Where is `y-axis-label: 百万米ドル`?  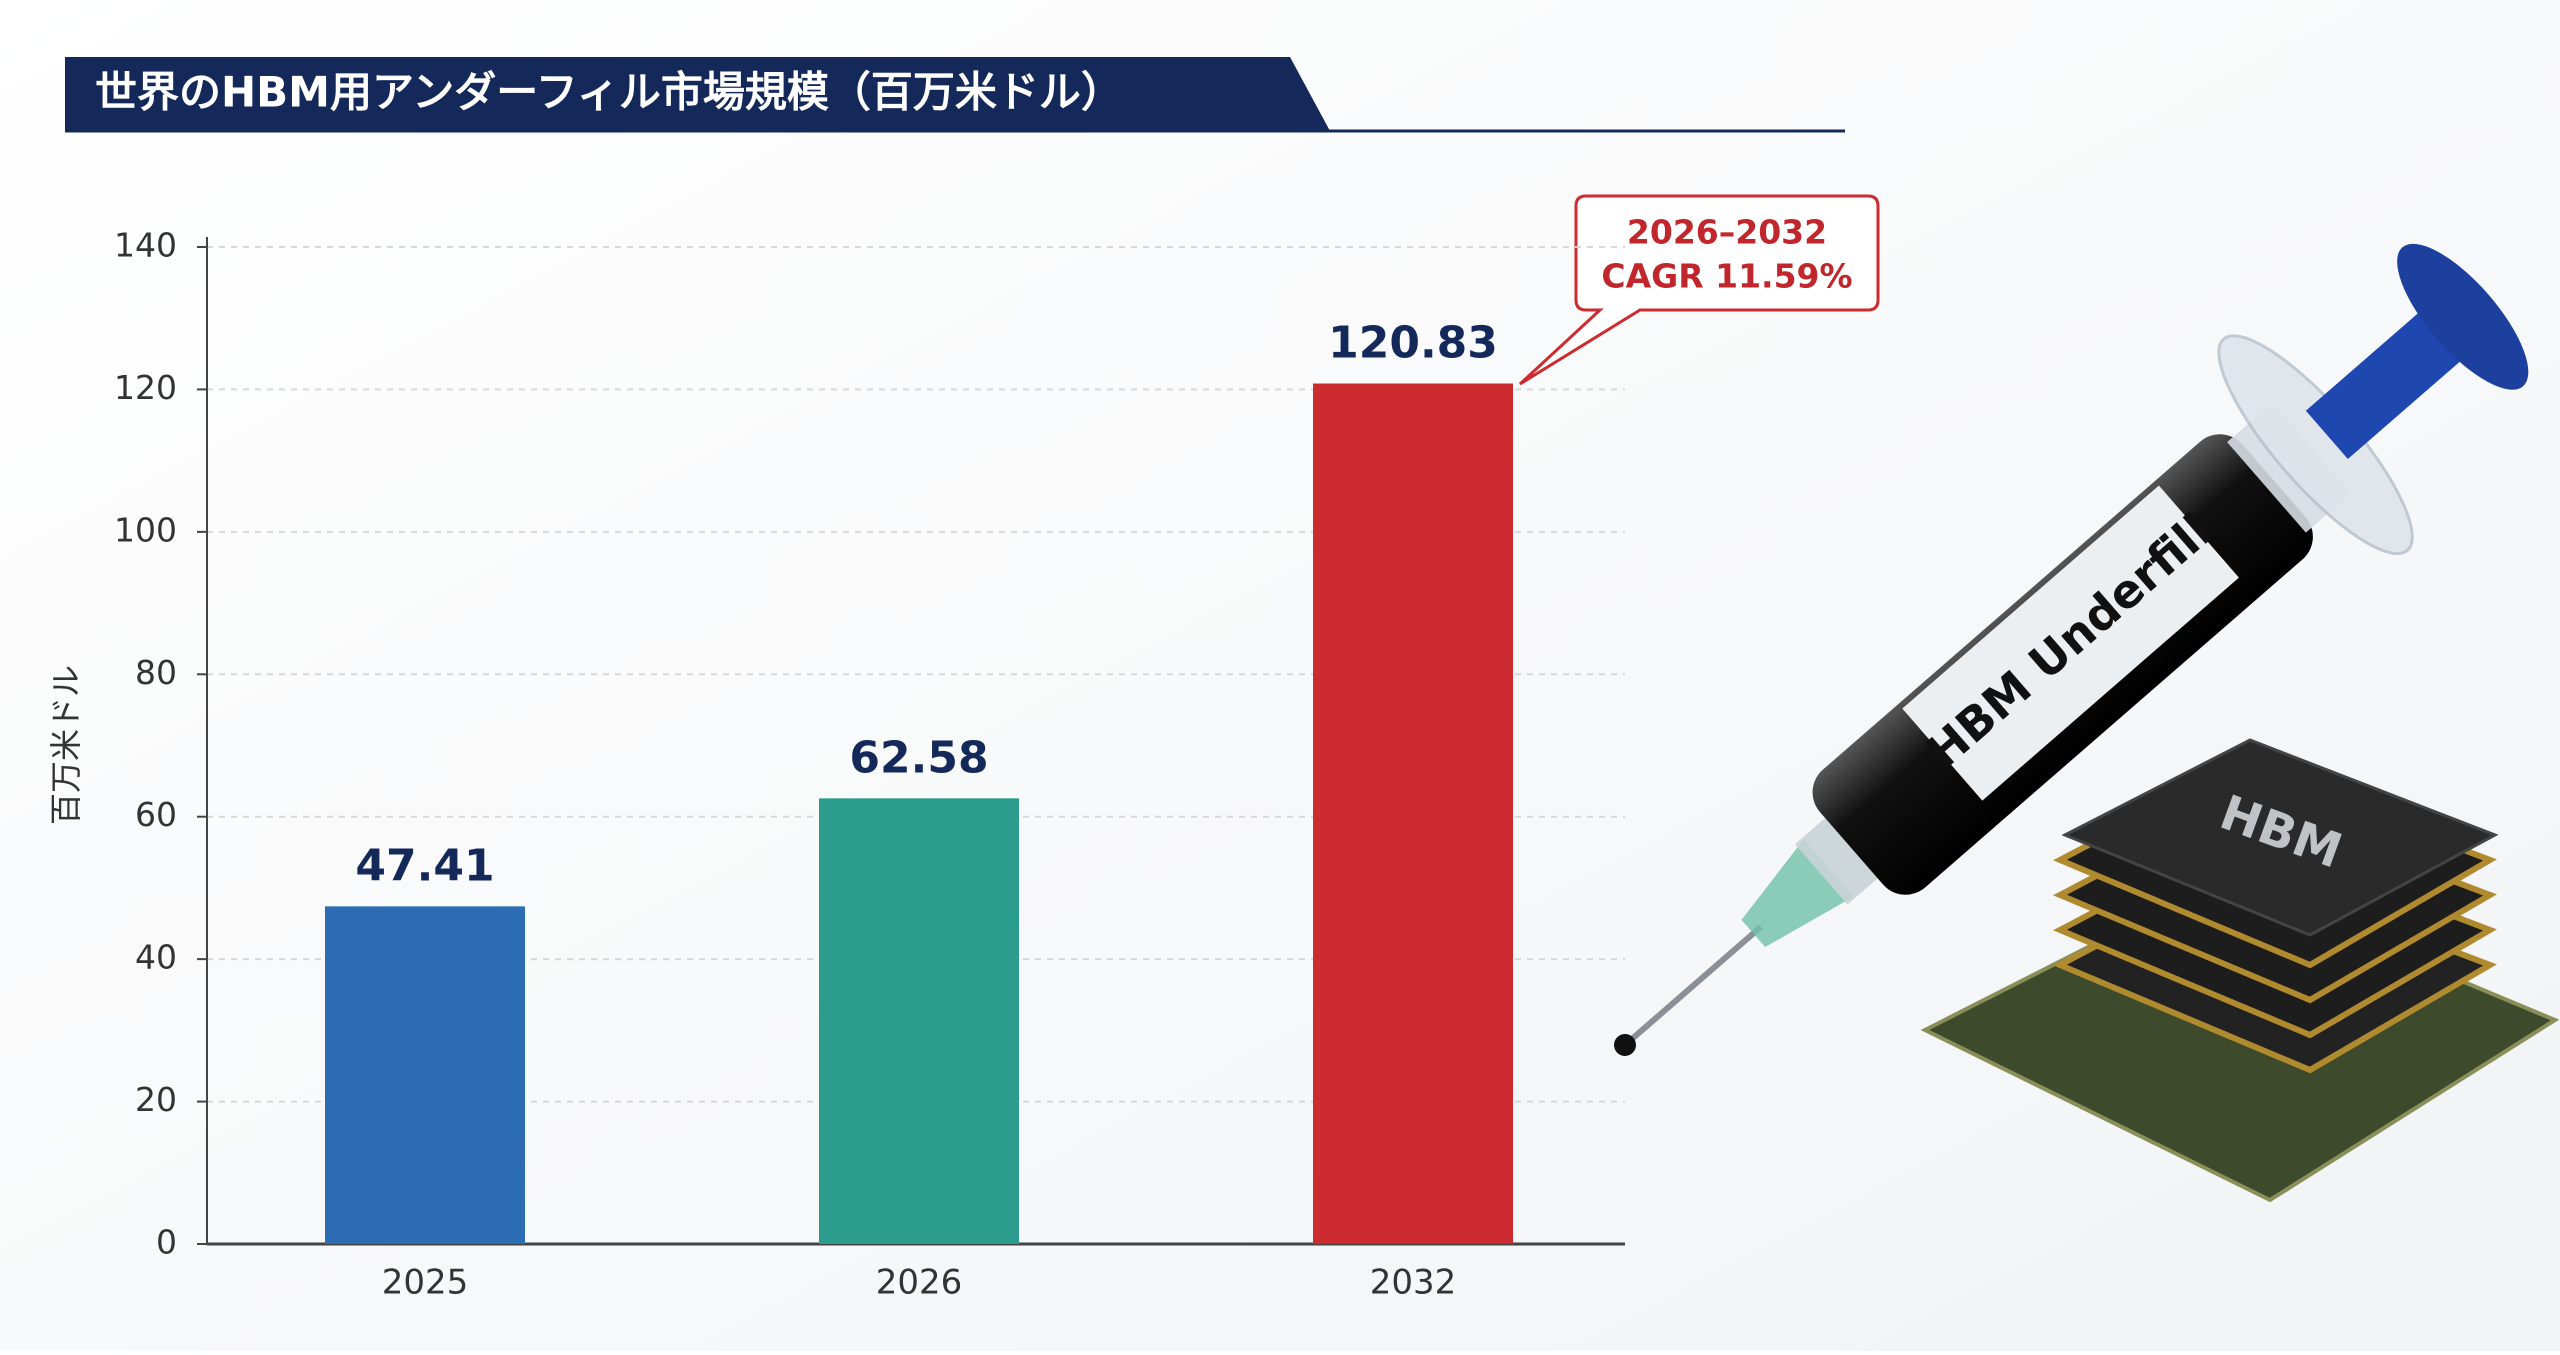
y-axis-label: 百万米ドル is located at coordinates (66, 745).